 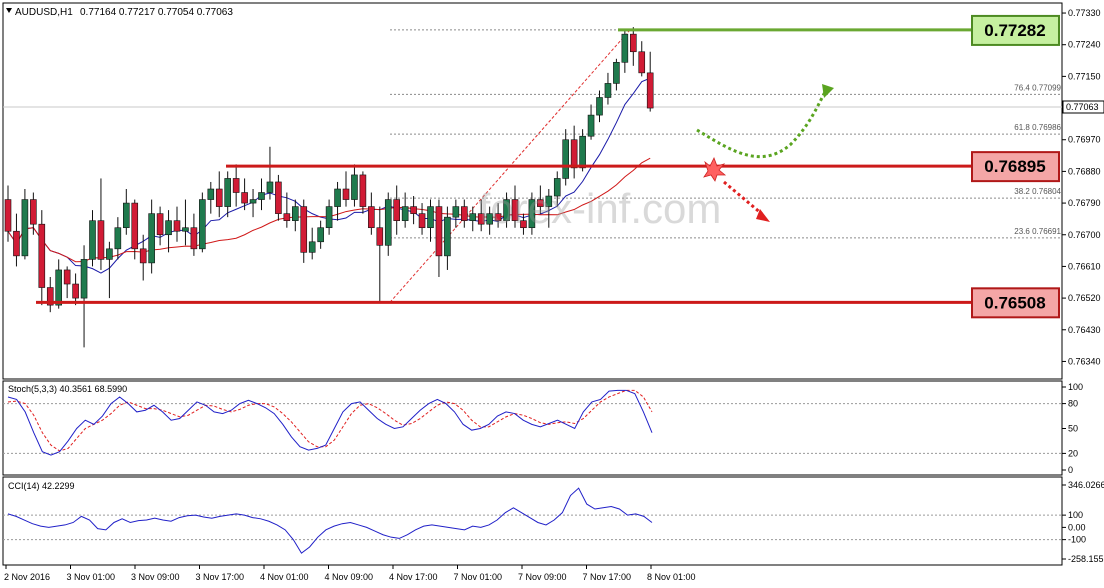 What do you see at coordinates (1075, 515) in the screenshot?
I see `cci-tick-label: 100` at bounding box center [1075, 515].